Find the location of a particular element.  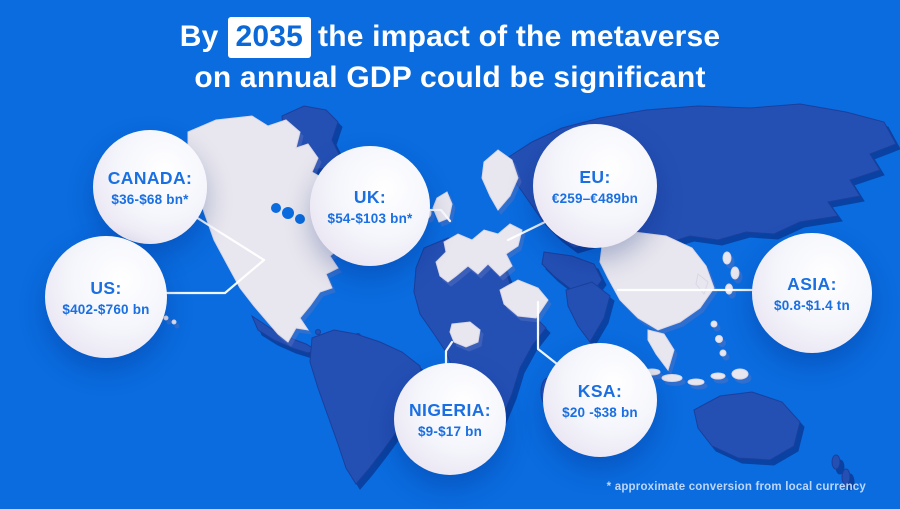

landmass-nigeria is located at coordinates (465, 334).